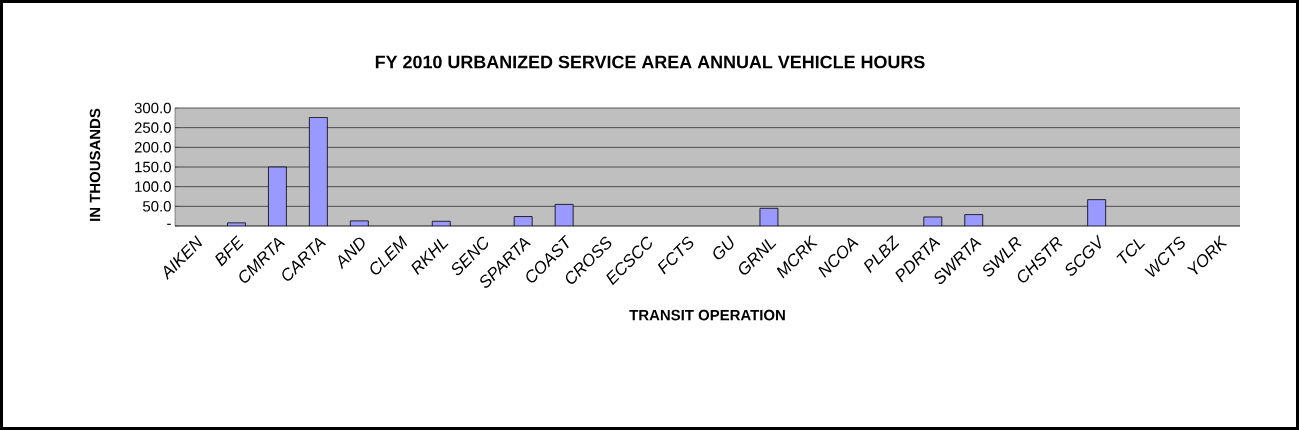 This screenshot has width=1299, height=430. What do you see at coordinates (152, 127) in the screenshot?
I see `y-tick-label: 250.0` at bounding box center [152, 127].